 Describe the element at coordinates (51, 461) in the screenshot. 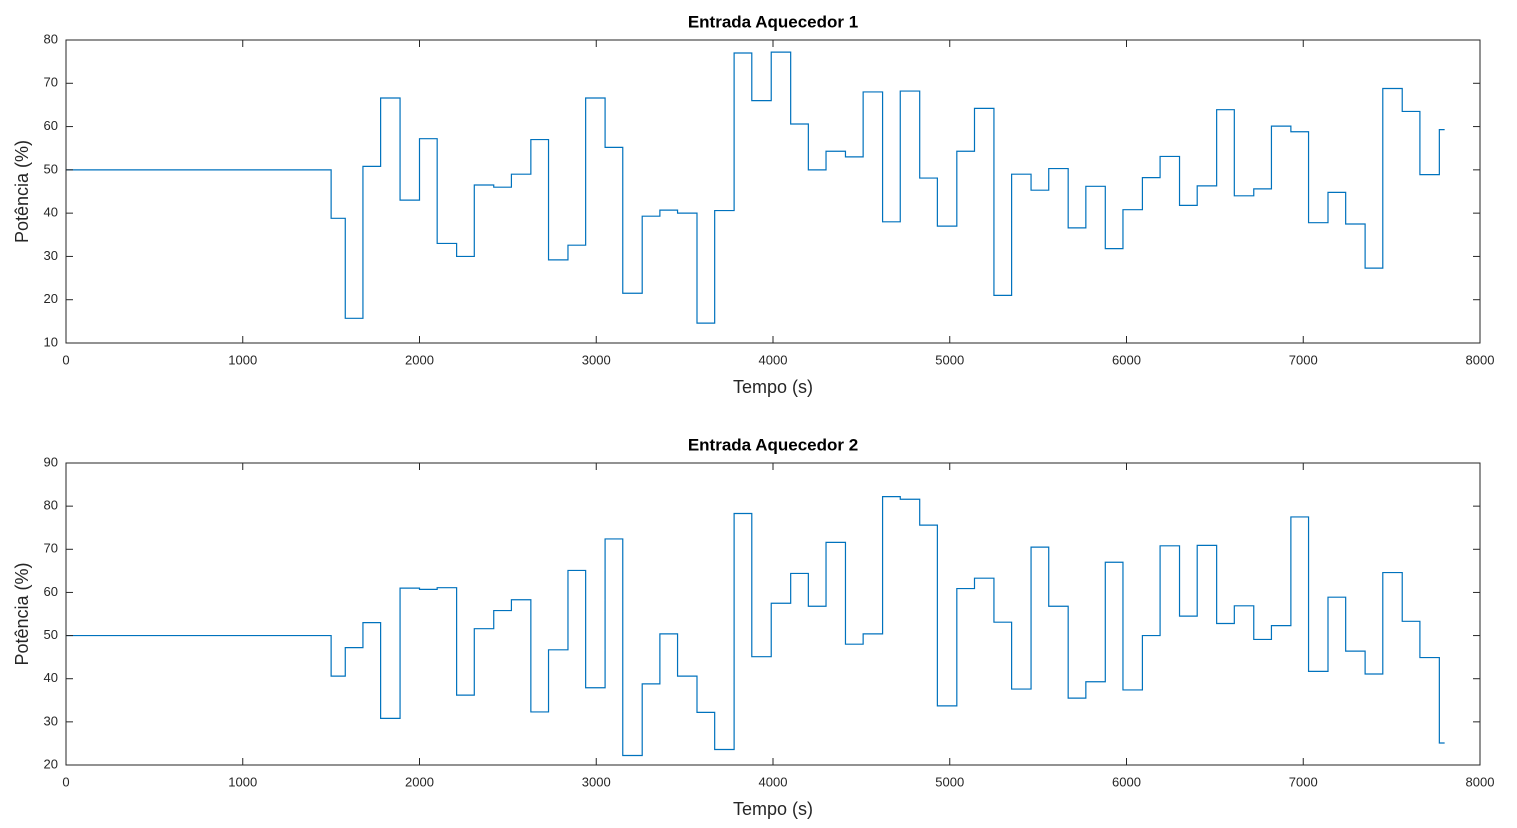

I see `y-tick-label: 90` at that location.